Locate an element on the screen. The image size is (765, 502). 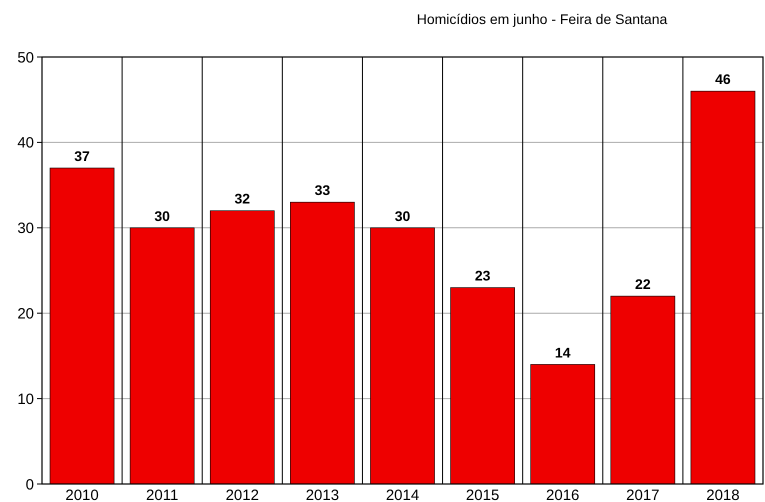
x-tick-label: 2013 is located at coordinates (323, 494).